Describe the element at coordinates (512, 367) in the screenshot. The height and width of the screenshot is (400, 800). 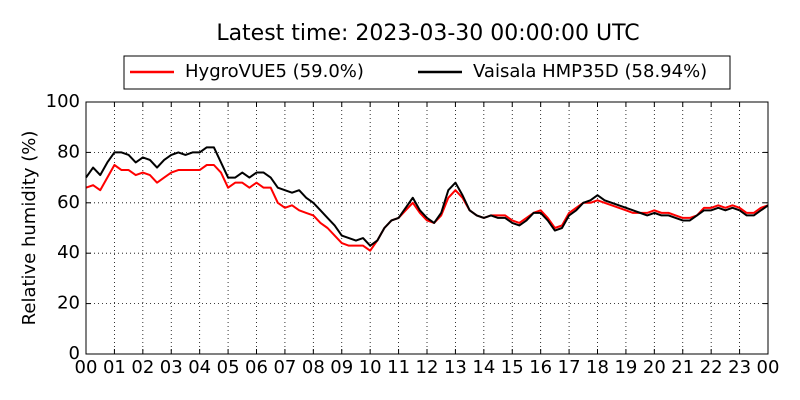
I see `x-tick-label: 15` at that location.